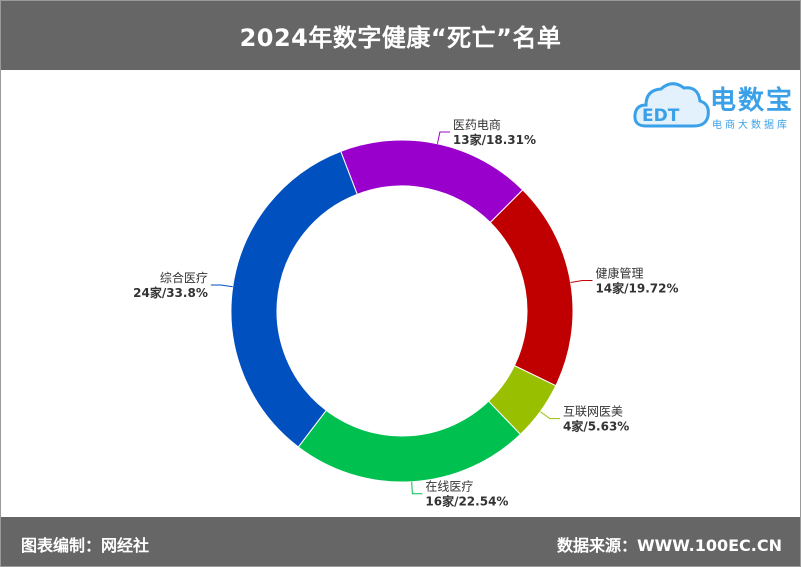 Image resolution: width=801 pixels, height=567 pixels. I want to click on slice-value-label-1: 14家/19.72%, so click(636, 288).